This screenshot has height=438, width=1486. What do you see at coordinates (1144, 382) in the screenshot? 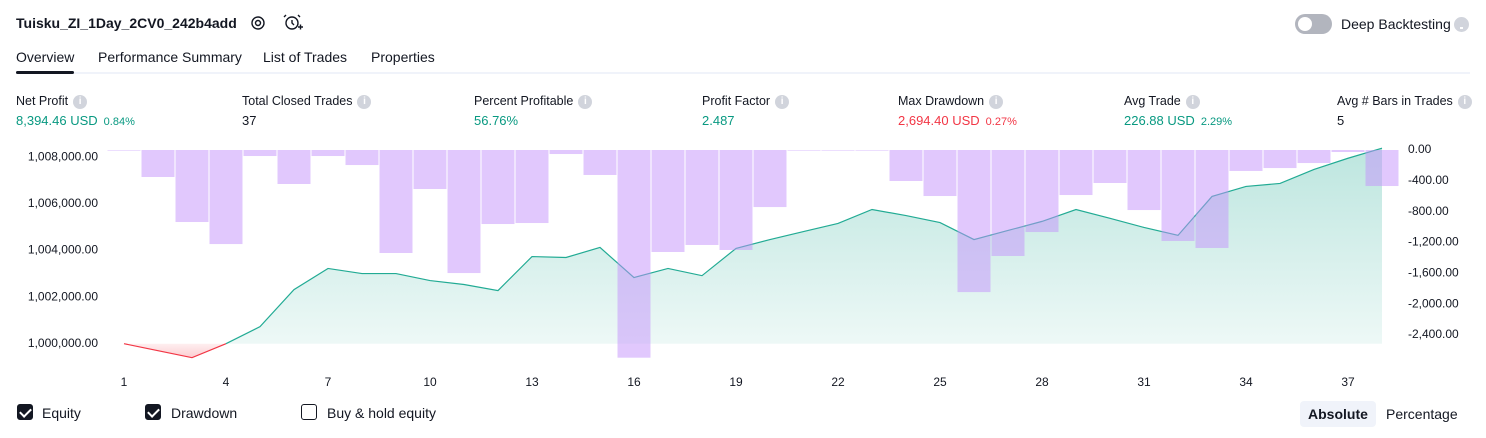
I see `x-tick-label: 31` at bounding box center [1144, 382].